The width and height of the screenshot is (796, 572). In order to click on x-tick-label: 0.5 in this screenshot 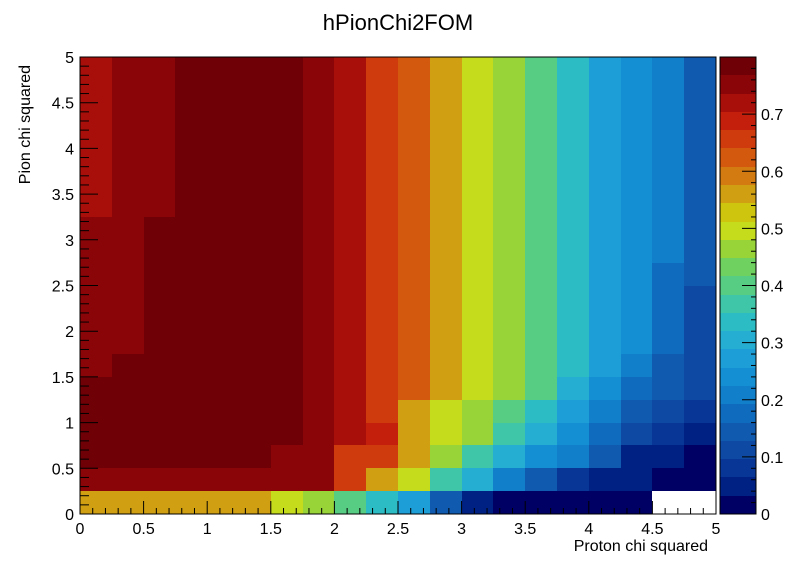, I will do `click(143, 529)`.